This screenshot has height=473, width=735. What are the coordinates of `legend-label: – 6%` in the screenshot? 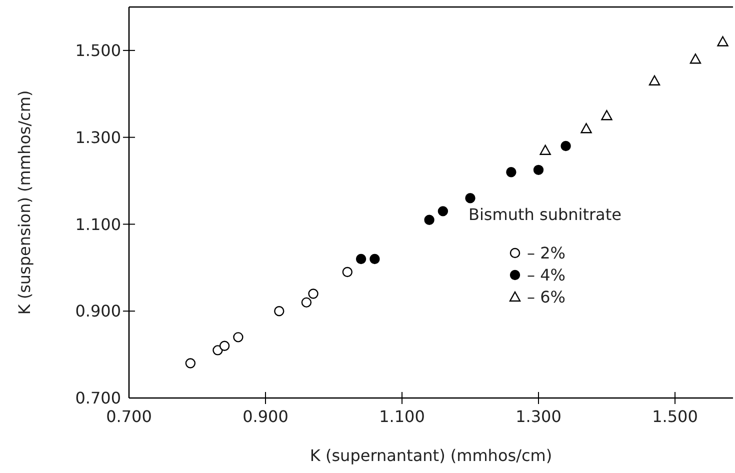 It's located at (546, 297).